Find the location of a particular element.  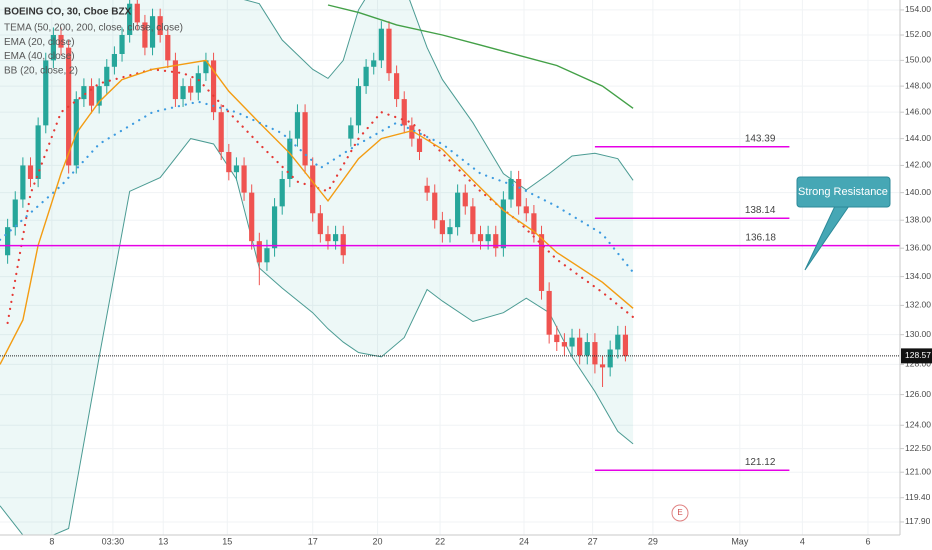

annotation-callout: Strong Resistance is located at coordinates (843, 223).